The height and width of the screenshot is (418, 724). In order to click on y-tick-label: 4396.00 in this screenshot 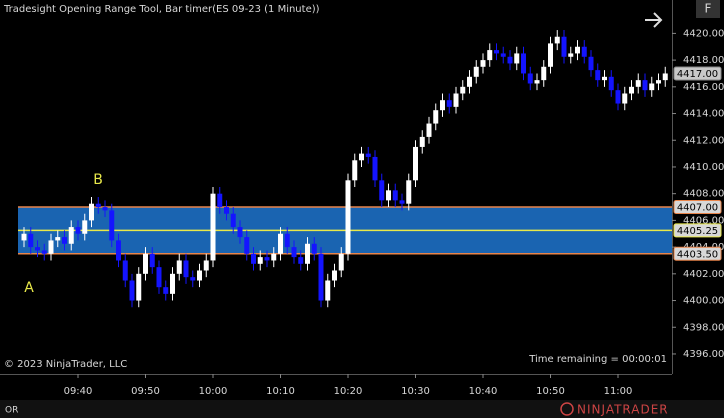, I will do `click(703, 354)`.